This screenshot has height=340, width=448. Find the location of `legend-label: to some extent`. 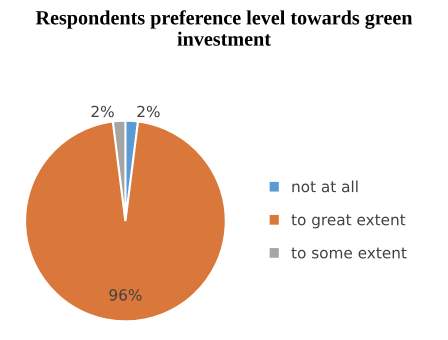

legend-label: to some extent is located at coordinates (349, 253).